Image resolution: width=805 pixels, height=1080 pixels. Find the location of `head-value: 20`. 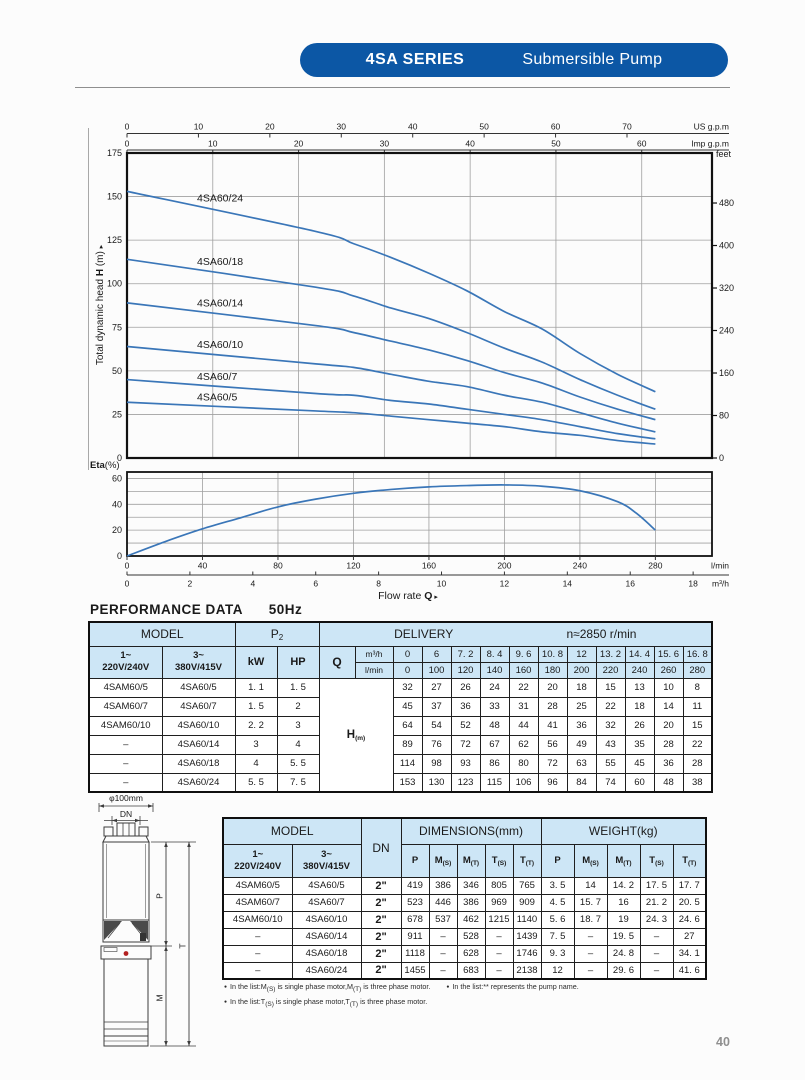

head-value: 20 is located at coordinates (552, 687).